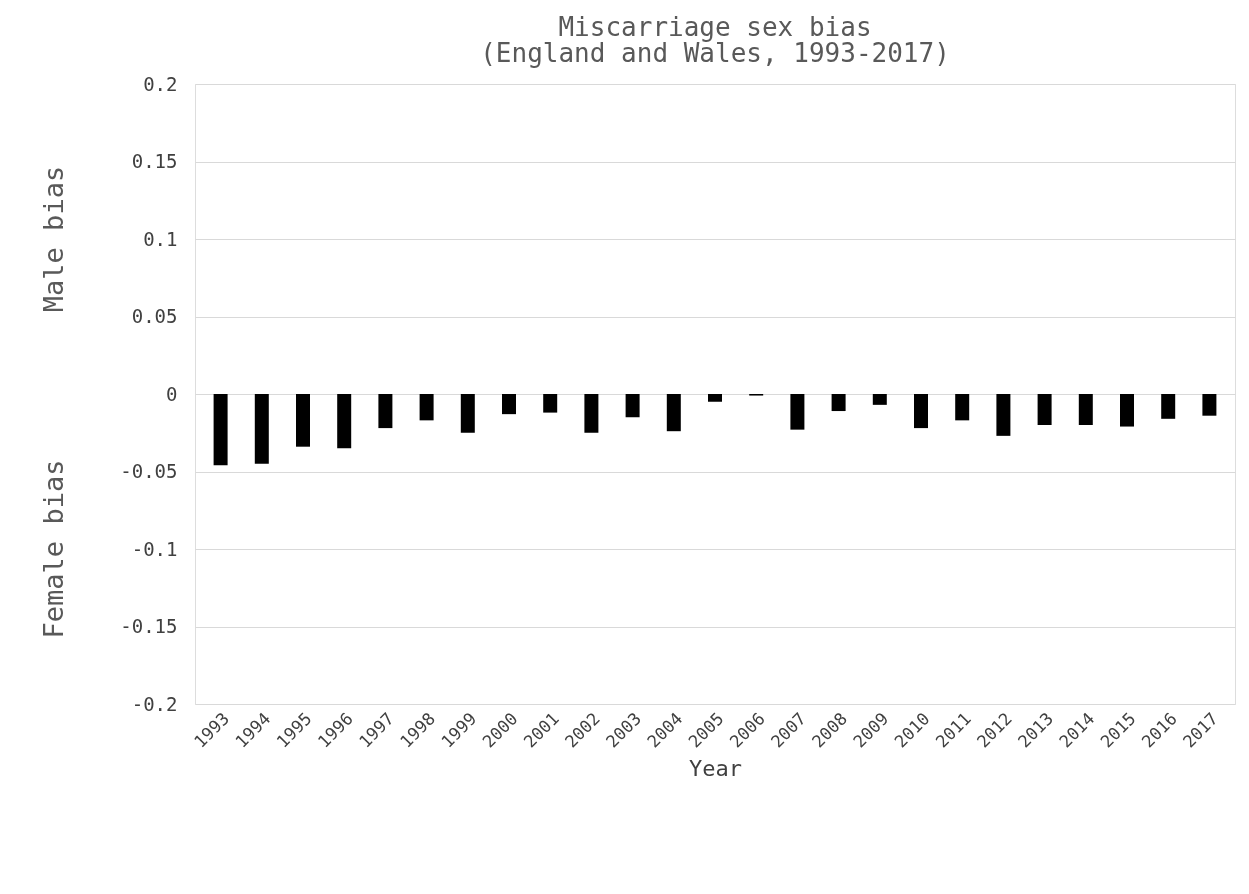  I want to click on y-tick-label: -0.05, so click(149, 471).